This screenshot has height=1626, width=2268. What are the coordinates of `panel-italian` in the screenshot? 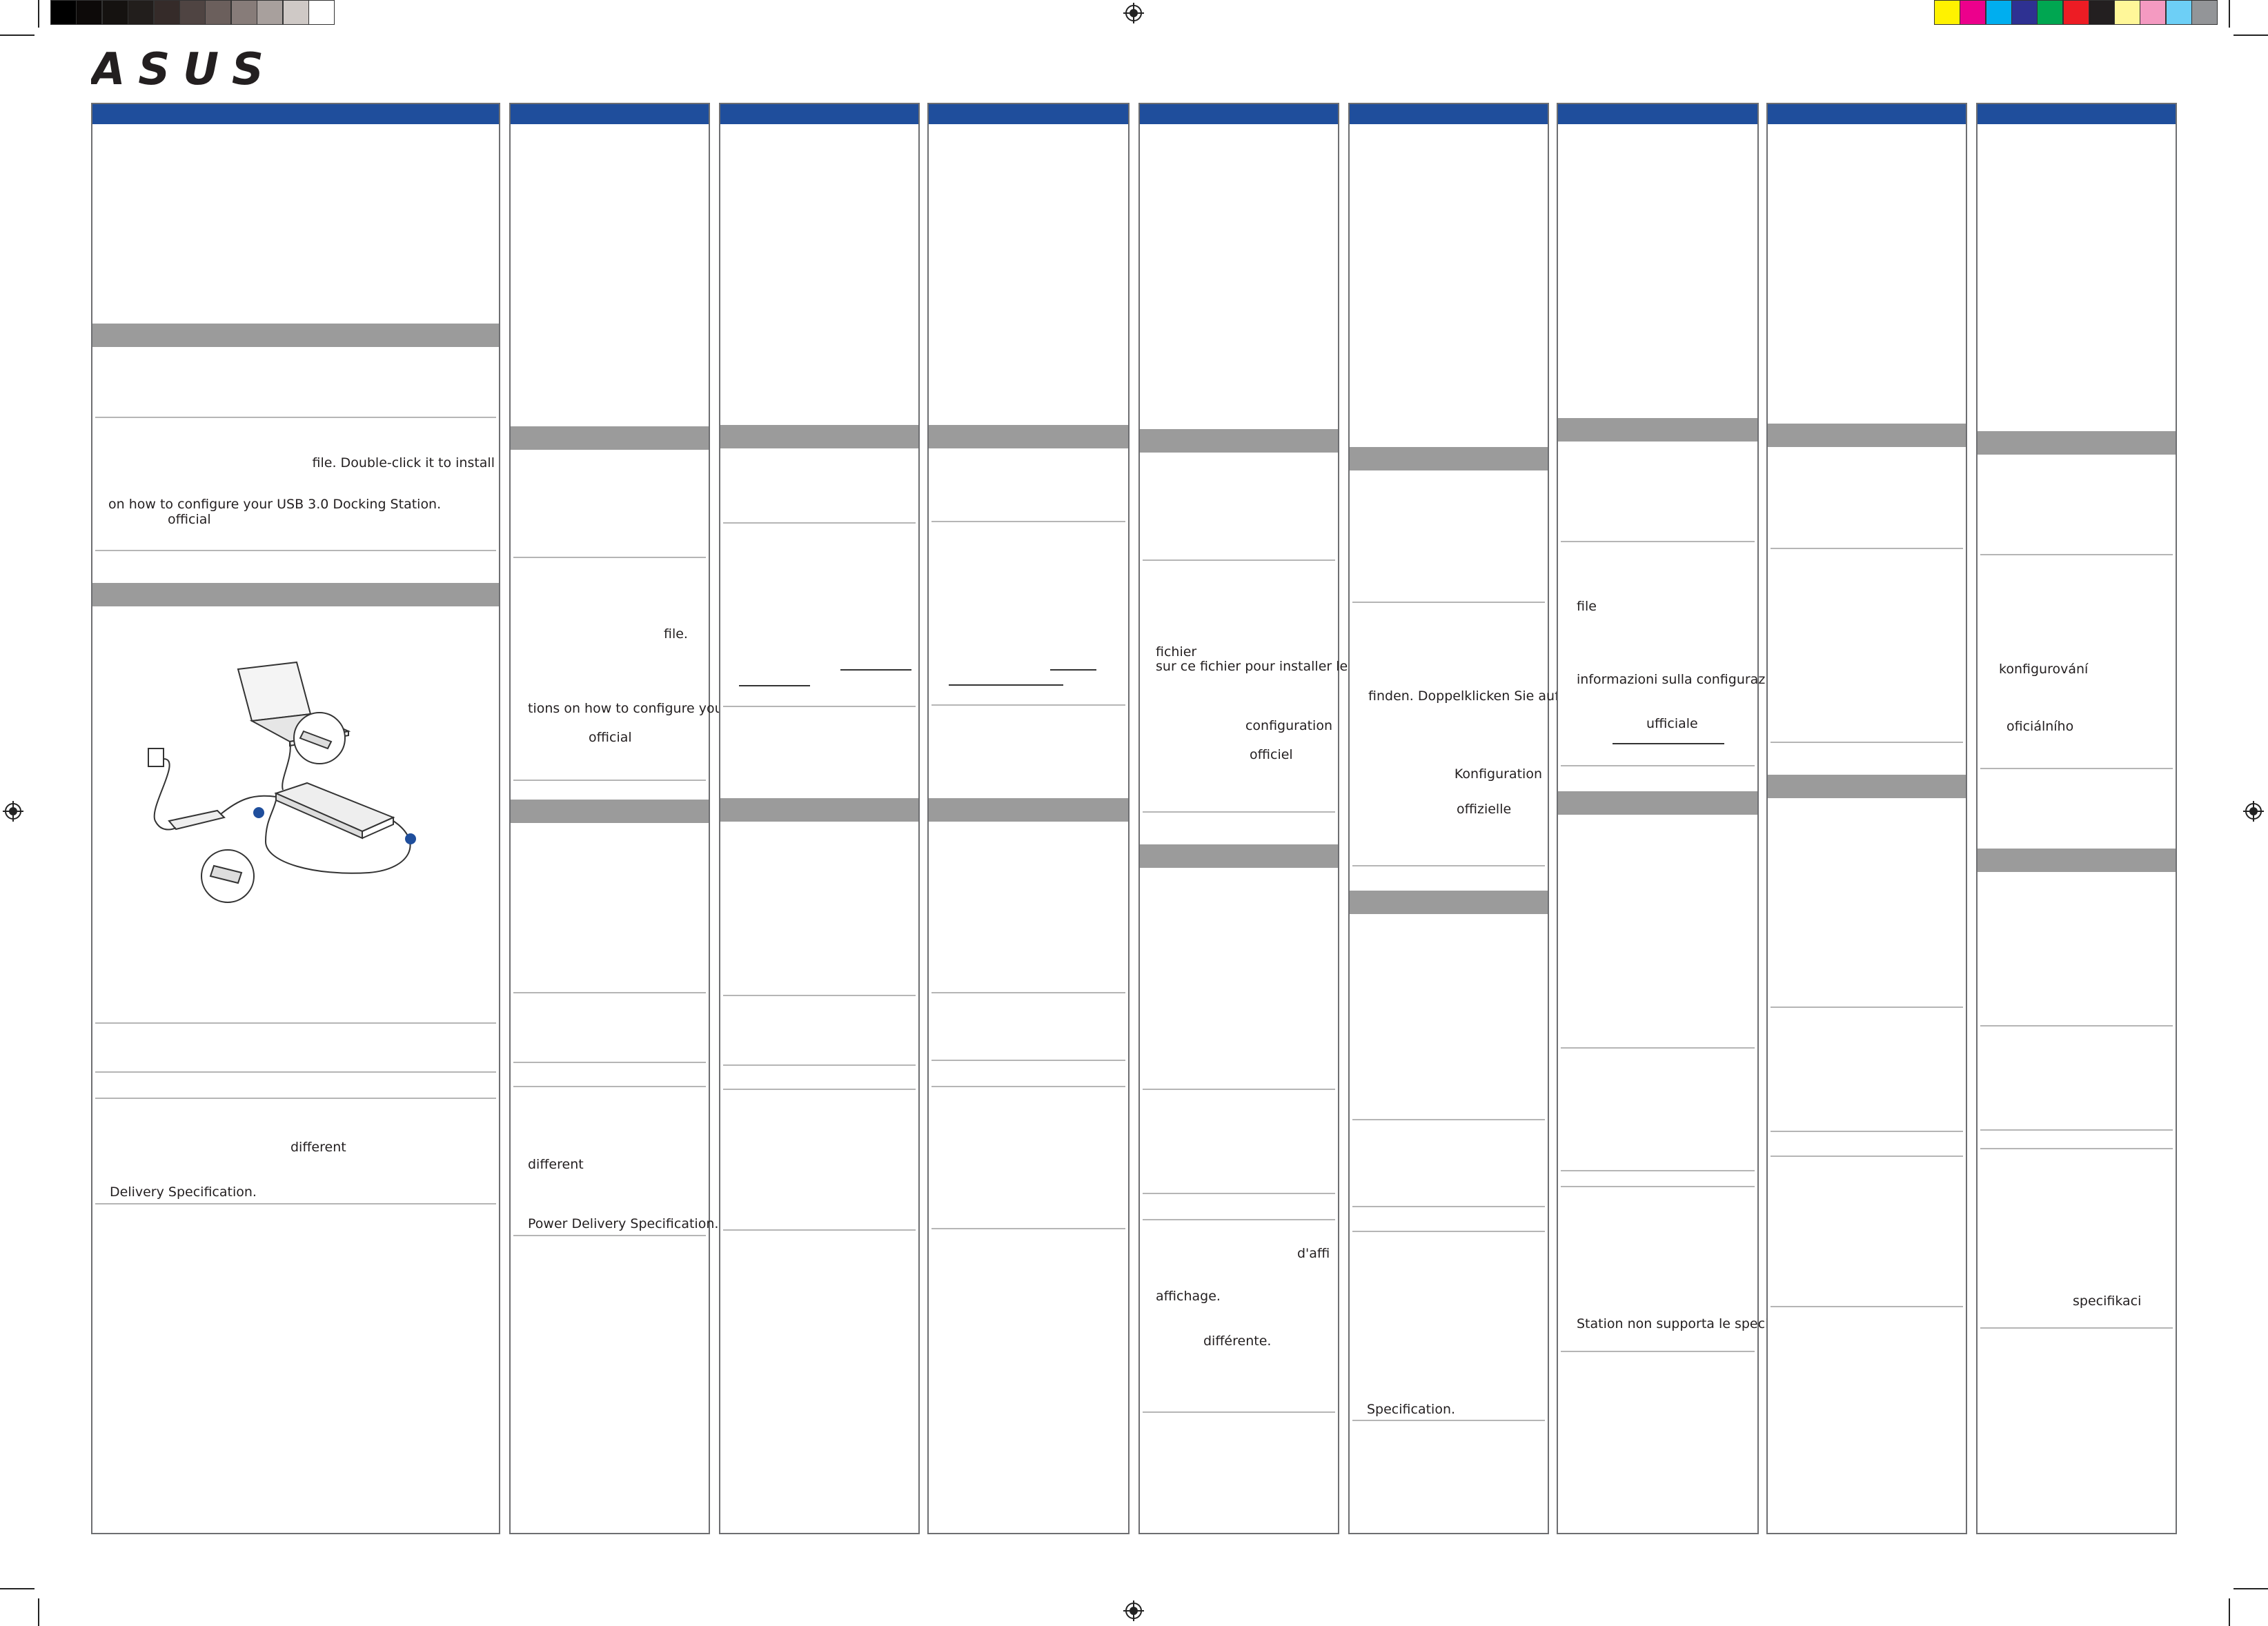 It's located at (1658, 818).